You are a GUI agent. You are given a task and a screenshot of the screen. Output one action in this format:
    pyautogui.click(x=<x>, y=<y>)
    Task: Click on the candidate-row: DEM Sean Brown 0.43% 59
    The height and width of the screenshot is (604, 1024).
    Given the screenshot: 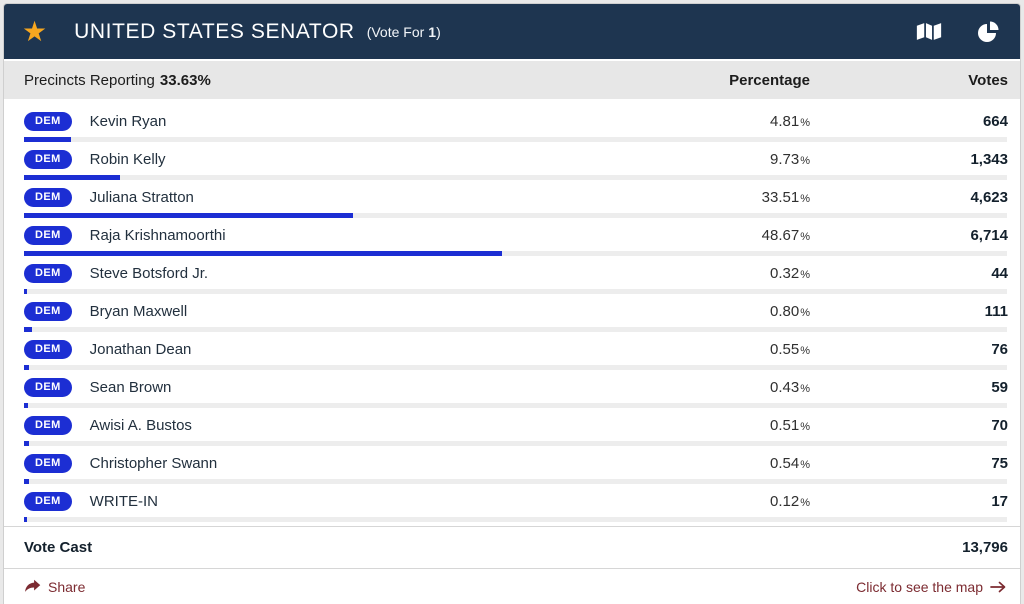 What is the action you would take?
    pyautogui.click(x=512, y=391)
    